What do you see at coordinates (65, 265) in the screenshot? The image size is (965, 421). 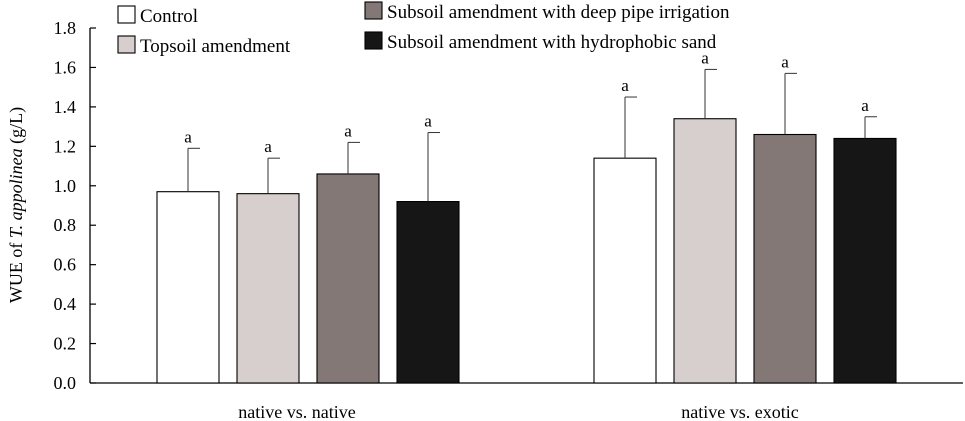 I see `y-tick-label: 0.6` at bounding box center [65, 265].